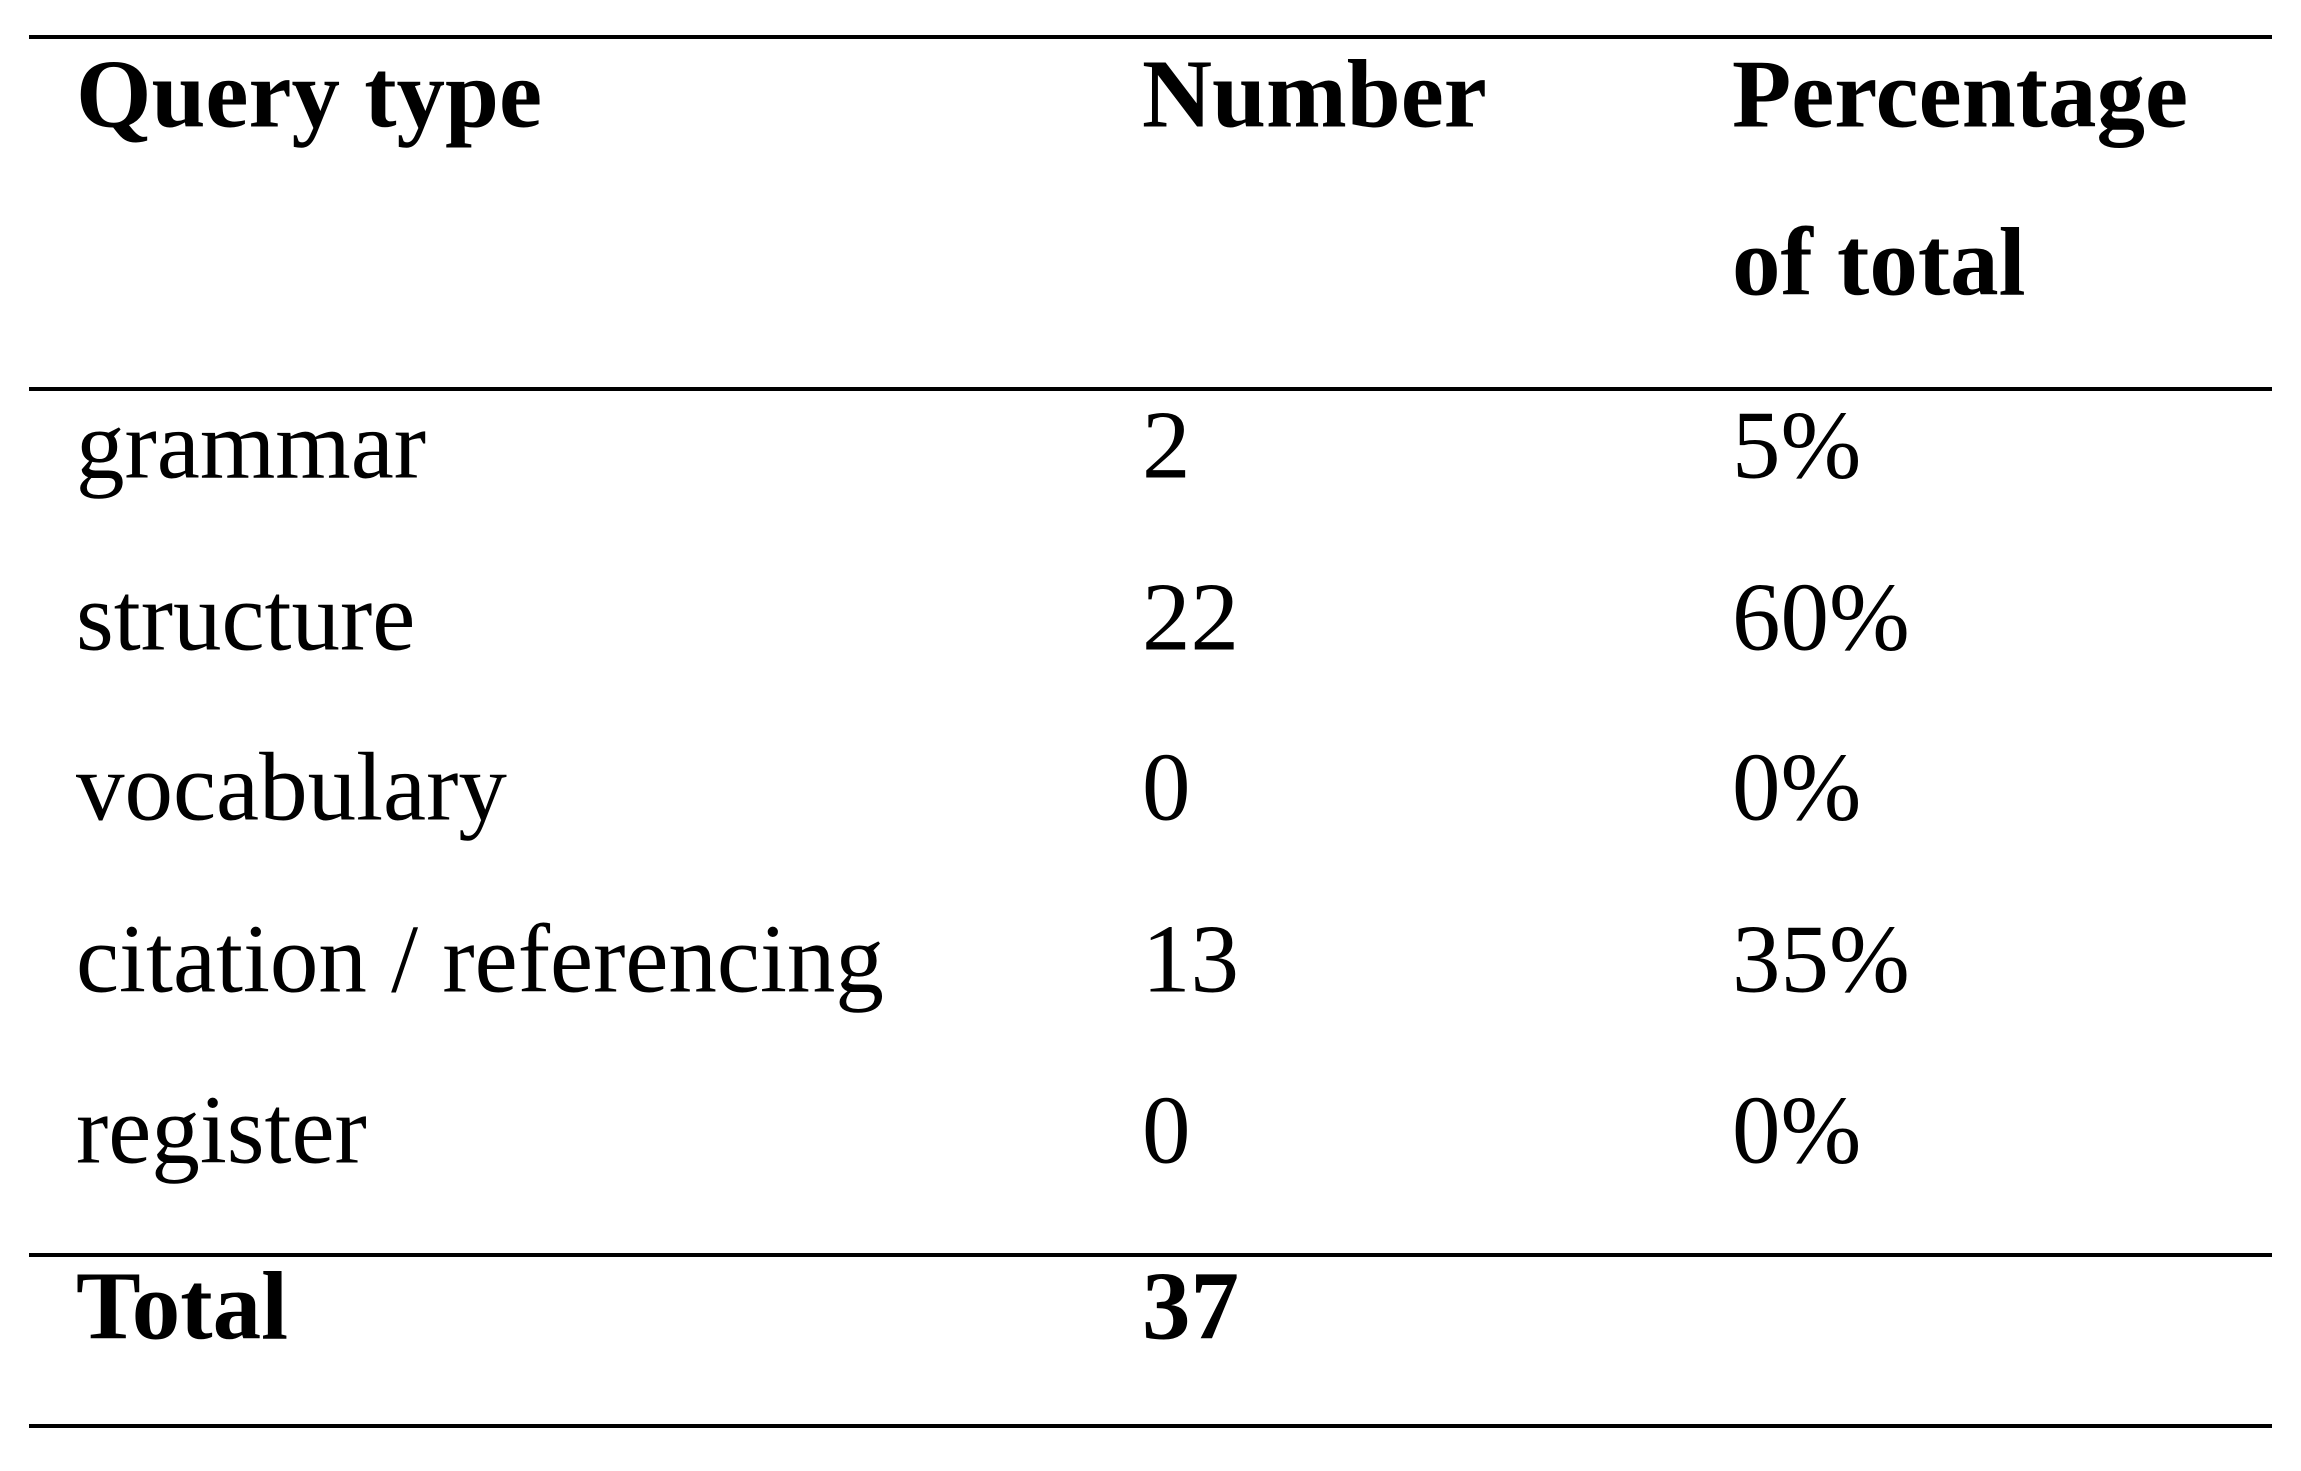 This screenshot has height=1471, width=2301. I want to click on cell: 13, so click(1190, 958).